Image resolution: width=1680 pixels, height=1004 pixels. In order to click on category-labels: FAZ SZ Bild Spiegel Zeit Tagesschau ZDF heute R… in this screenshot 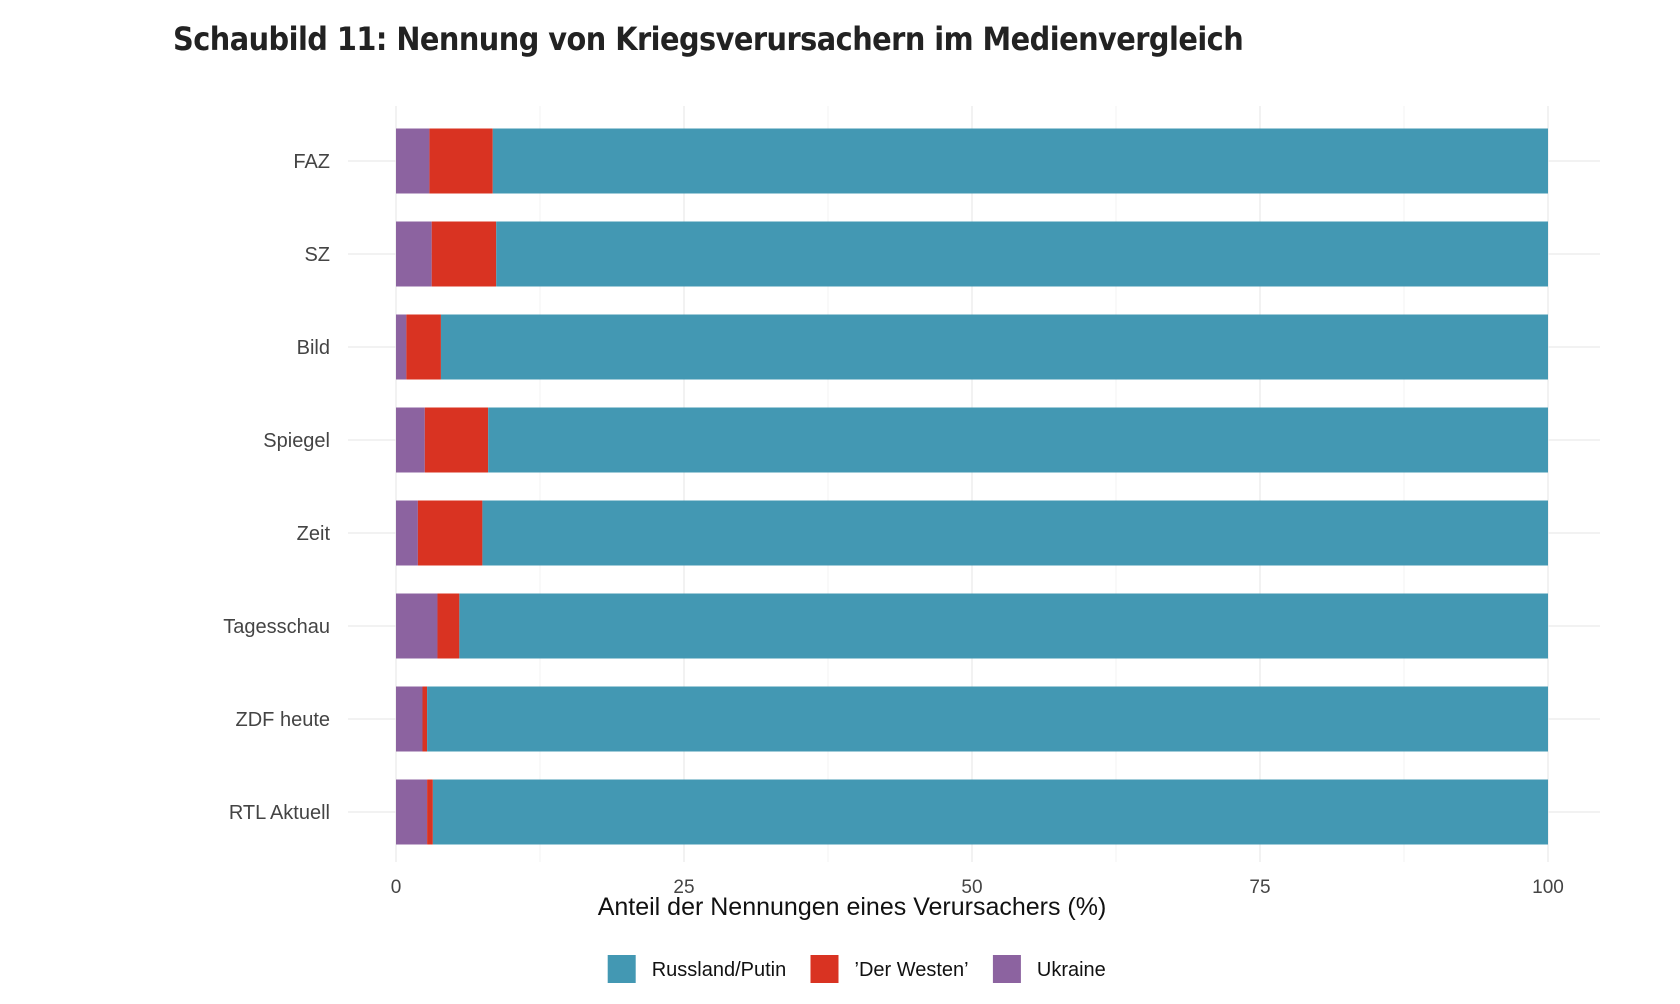, I will do `click(276, 487)`.